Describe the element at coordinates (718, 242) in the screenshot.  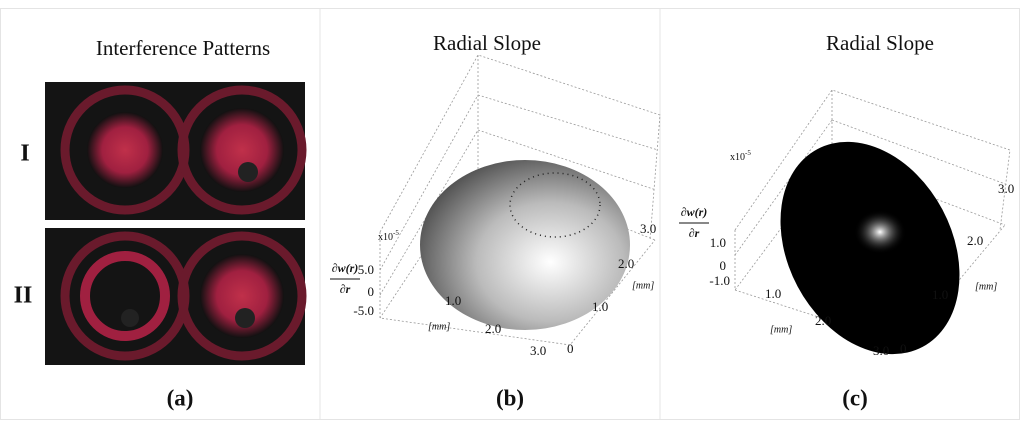
I see `z-tick-label: 1.0` at that location.